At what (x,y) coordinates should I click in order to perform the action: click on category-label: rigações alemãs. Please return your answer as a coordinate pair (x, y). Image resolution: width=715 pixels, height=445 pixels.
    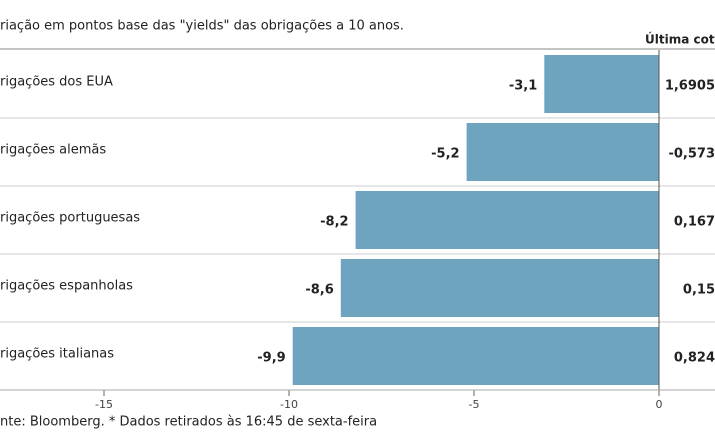
    Looking at the image, I should click on (53, 150).